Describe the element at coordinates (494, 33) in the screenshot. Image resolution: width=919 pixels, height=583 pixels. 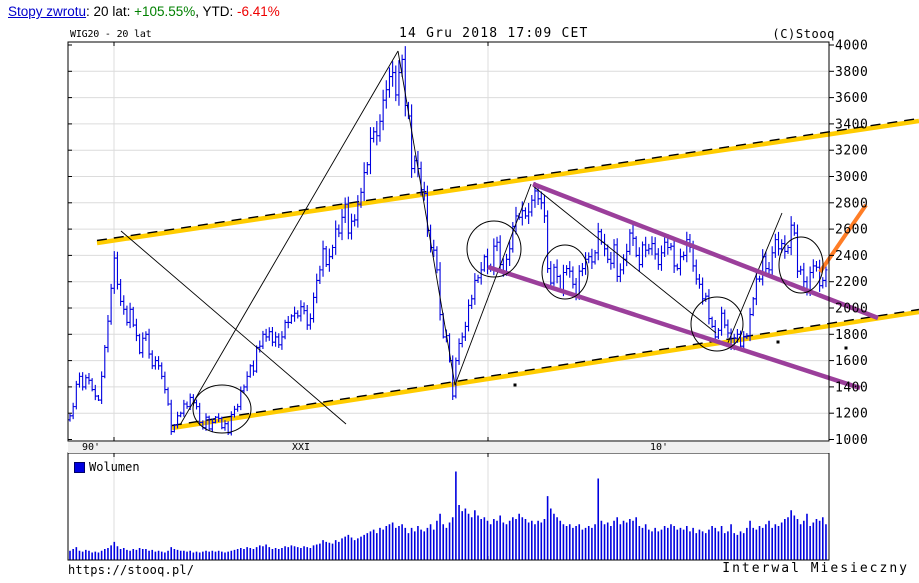
I see `chart-datetime: 14 Gru 2018 17:09 CET` at that location.